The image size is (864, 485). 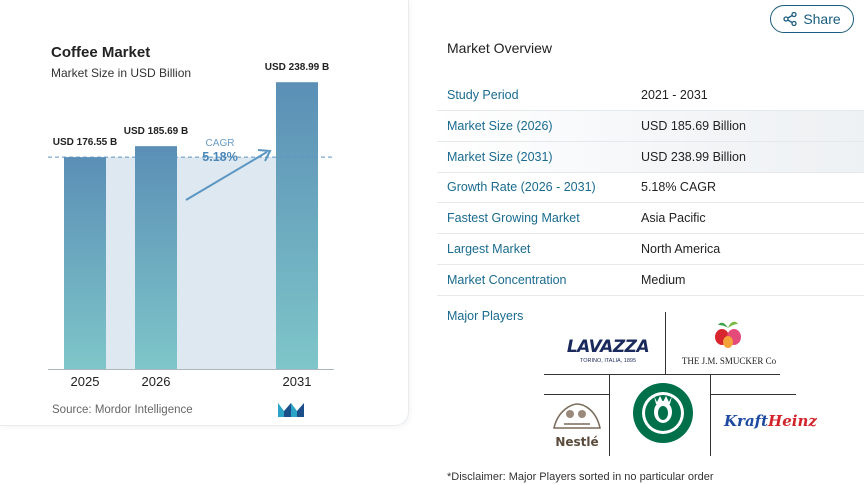 I want to click on overview-value: 2021 - 2031, so click(x=674, y=95).